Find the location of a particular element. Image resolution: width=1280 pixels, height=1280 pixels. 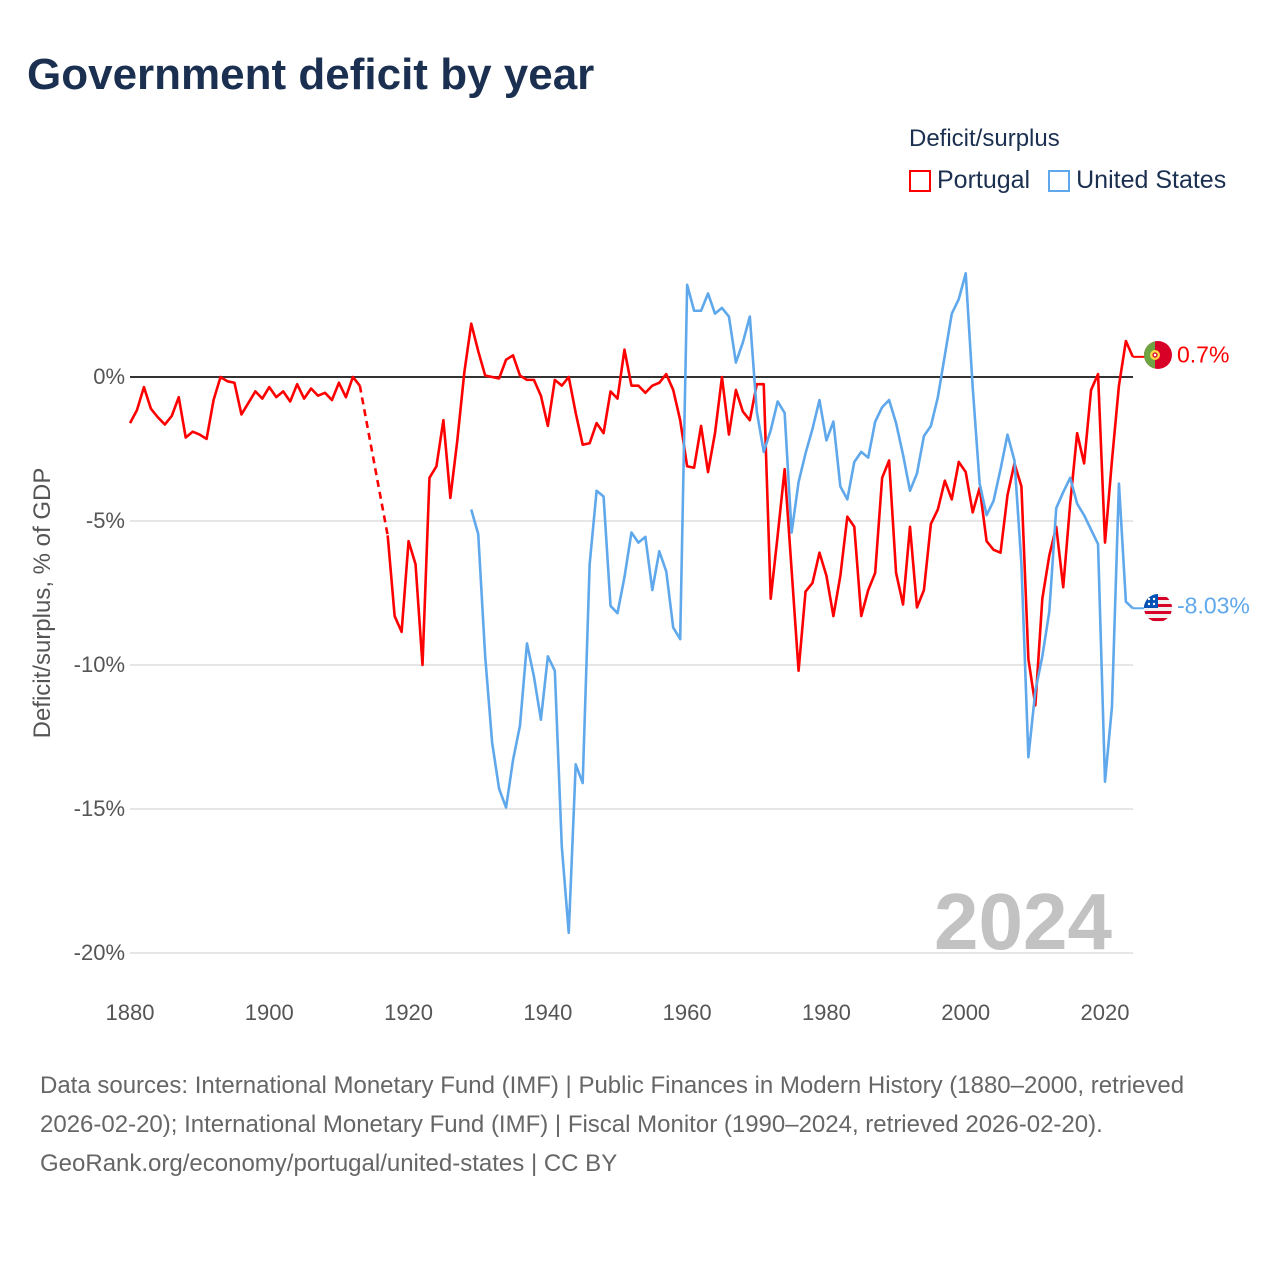

x-tick-label: 1880 is located at coordinates (130, 1012).